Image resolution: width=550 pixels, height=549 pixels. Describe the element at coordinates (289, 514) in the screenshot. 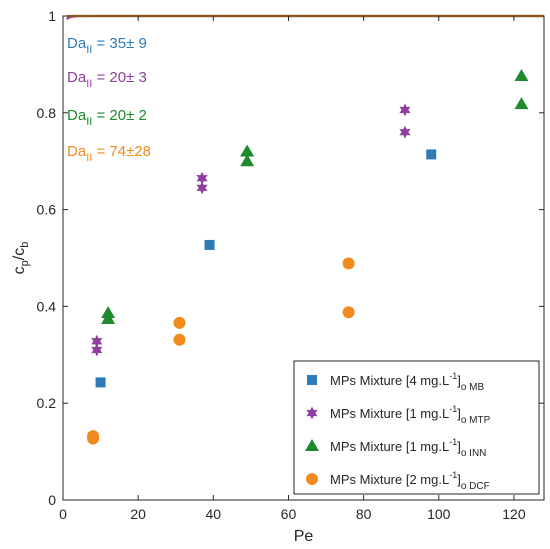

I see `x-tick-label: 60` at that location.